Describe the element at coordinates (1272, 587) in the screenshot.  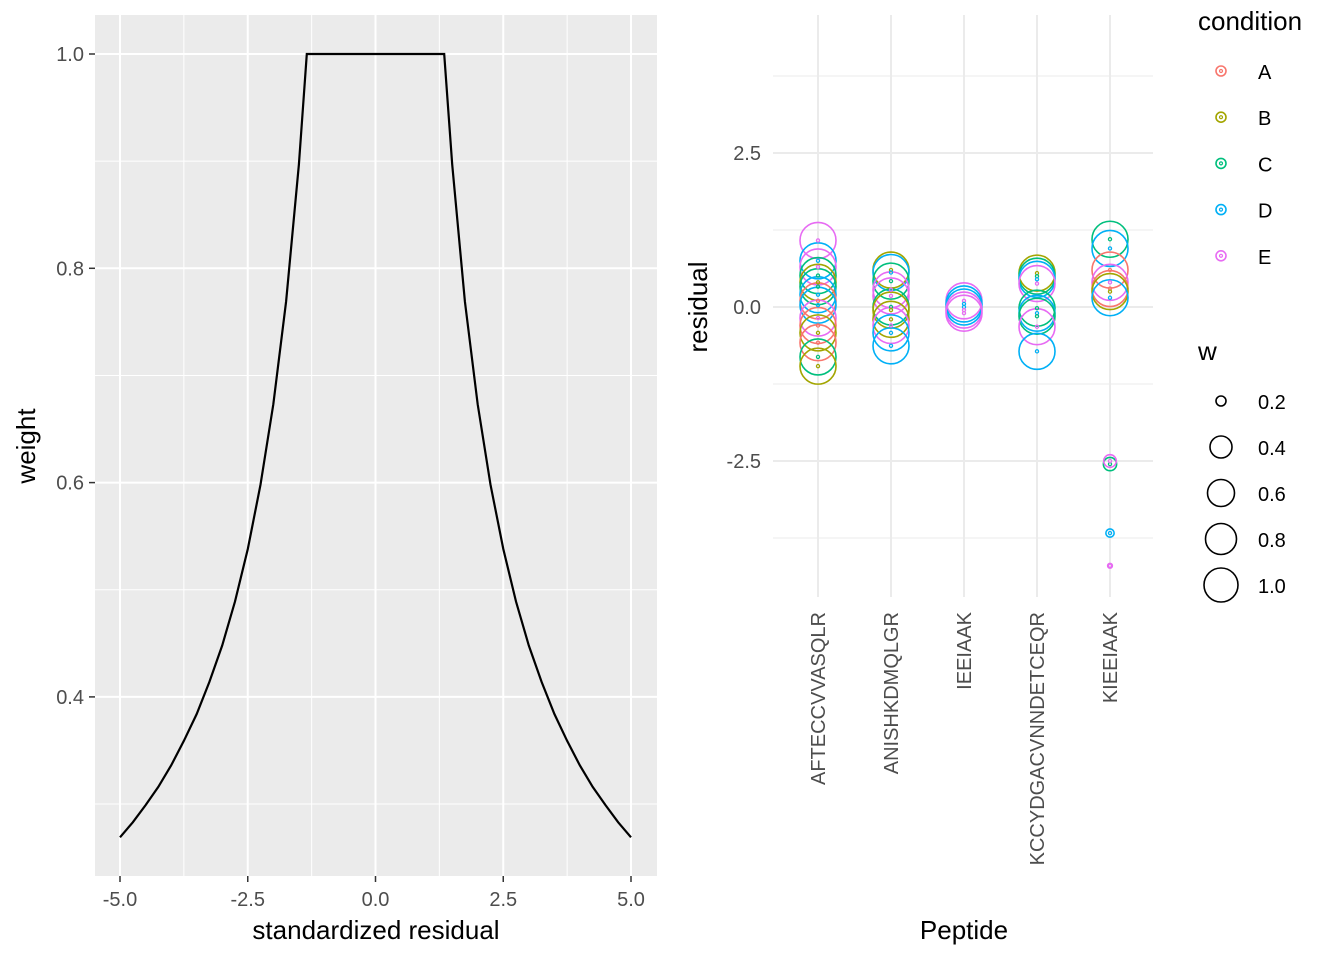
I see `legend-label: 1.0` at that location.